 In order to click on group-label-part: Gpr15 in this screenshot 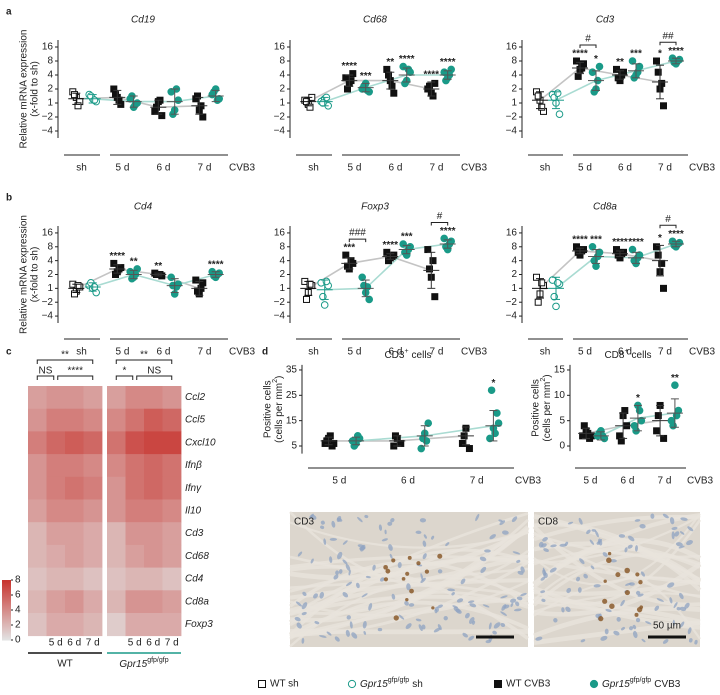, I will do `click(133, 664)`.